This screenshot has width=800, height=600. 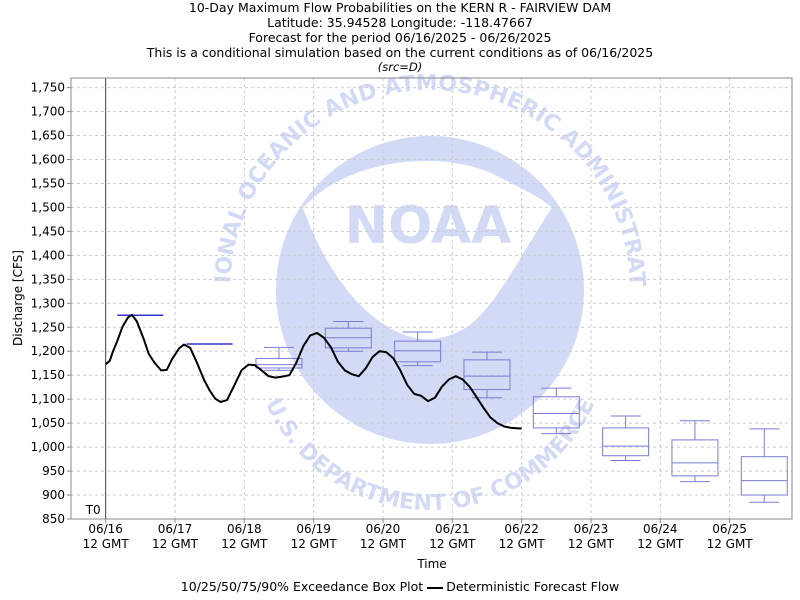 I want to click on x-tick-date-label: 06/23, so click(x=591, y=529).